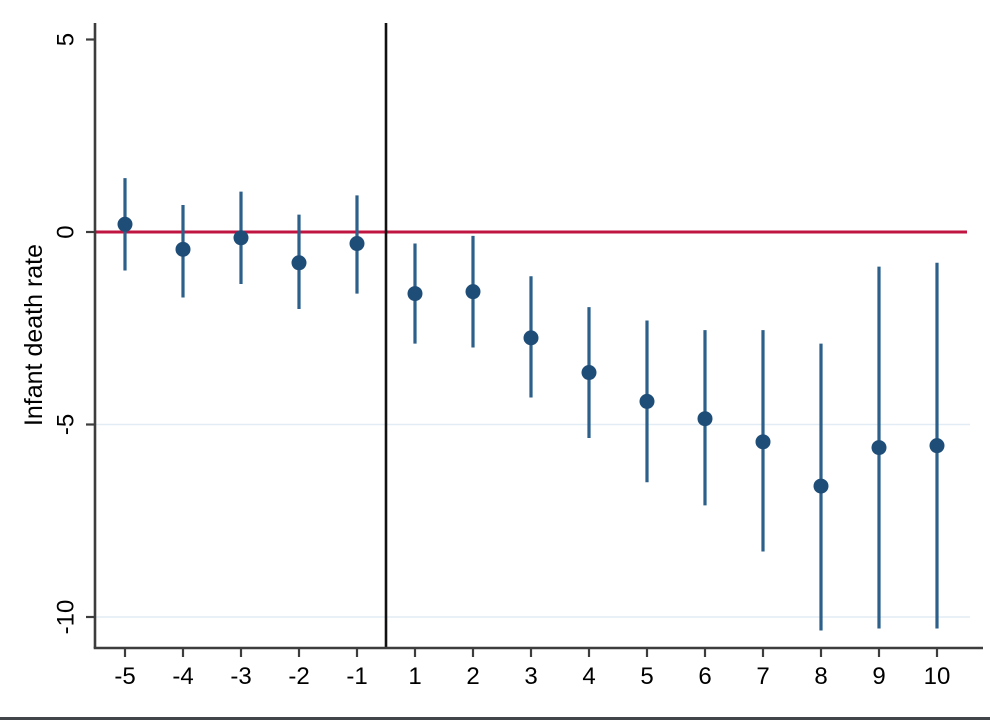 This screenshot has width=990, height=725. I want to click on x-tick-label: 4, so click(588, 676).